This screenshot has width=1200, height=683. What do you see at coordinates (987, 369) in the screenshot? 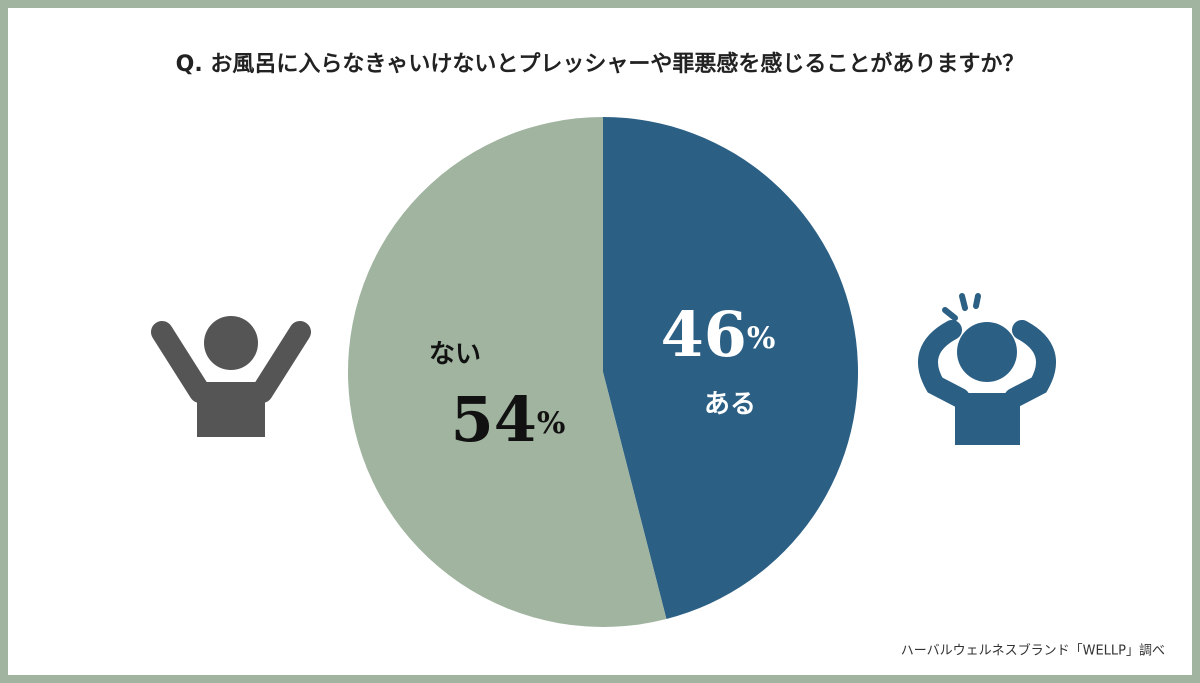
I see `icon-stress` at bounding box center [987, 369].